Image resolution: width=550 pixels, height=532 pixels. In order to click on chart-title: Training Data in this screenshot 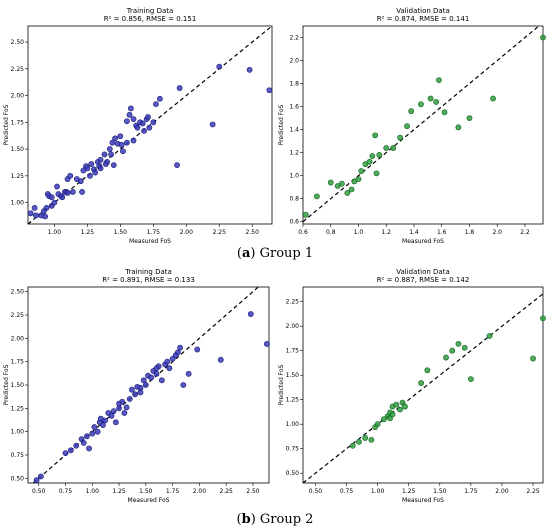, I will do `click(150, 11)`.